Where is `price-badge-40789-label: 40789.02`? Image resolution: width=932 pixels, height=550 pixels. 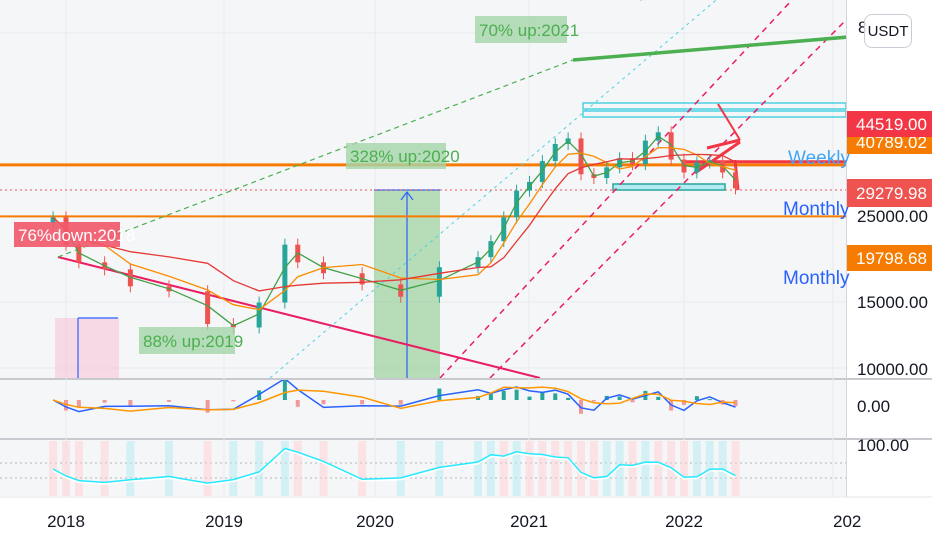 price-badge-40789-label: 40789.02 is located at coordinates (891, 142).